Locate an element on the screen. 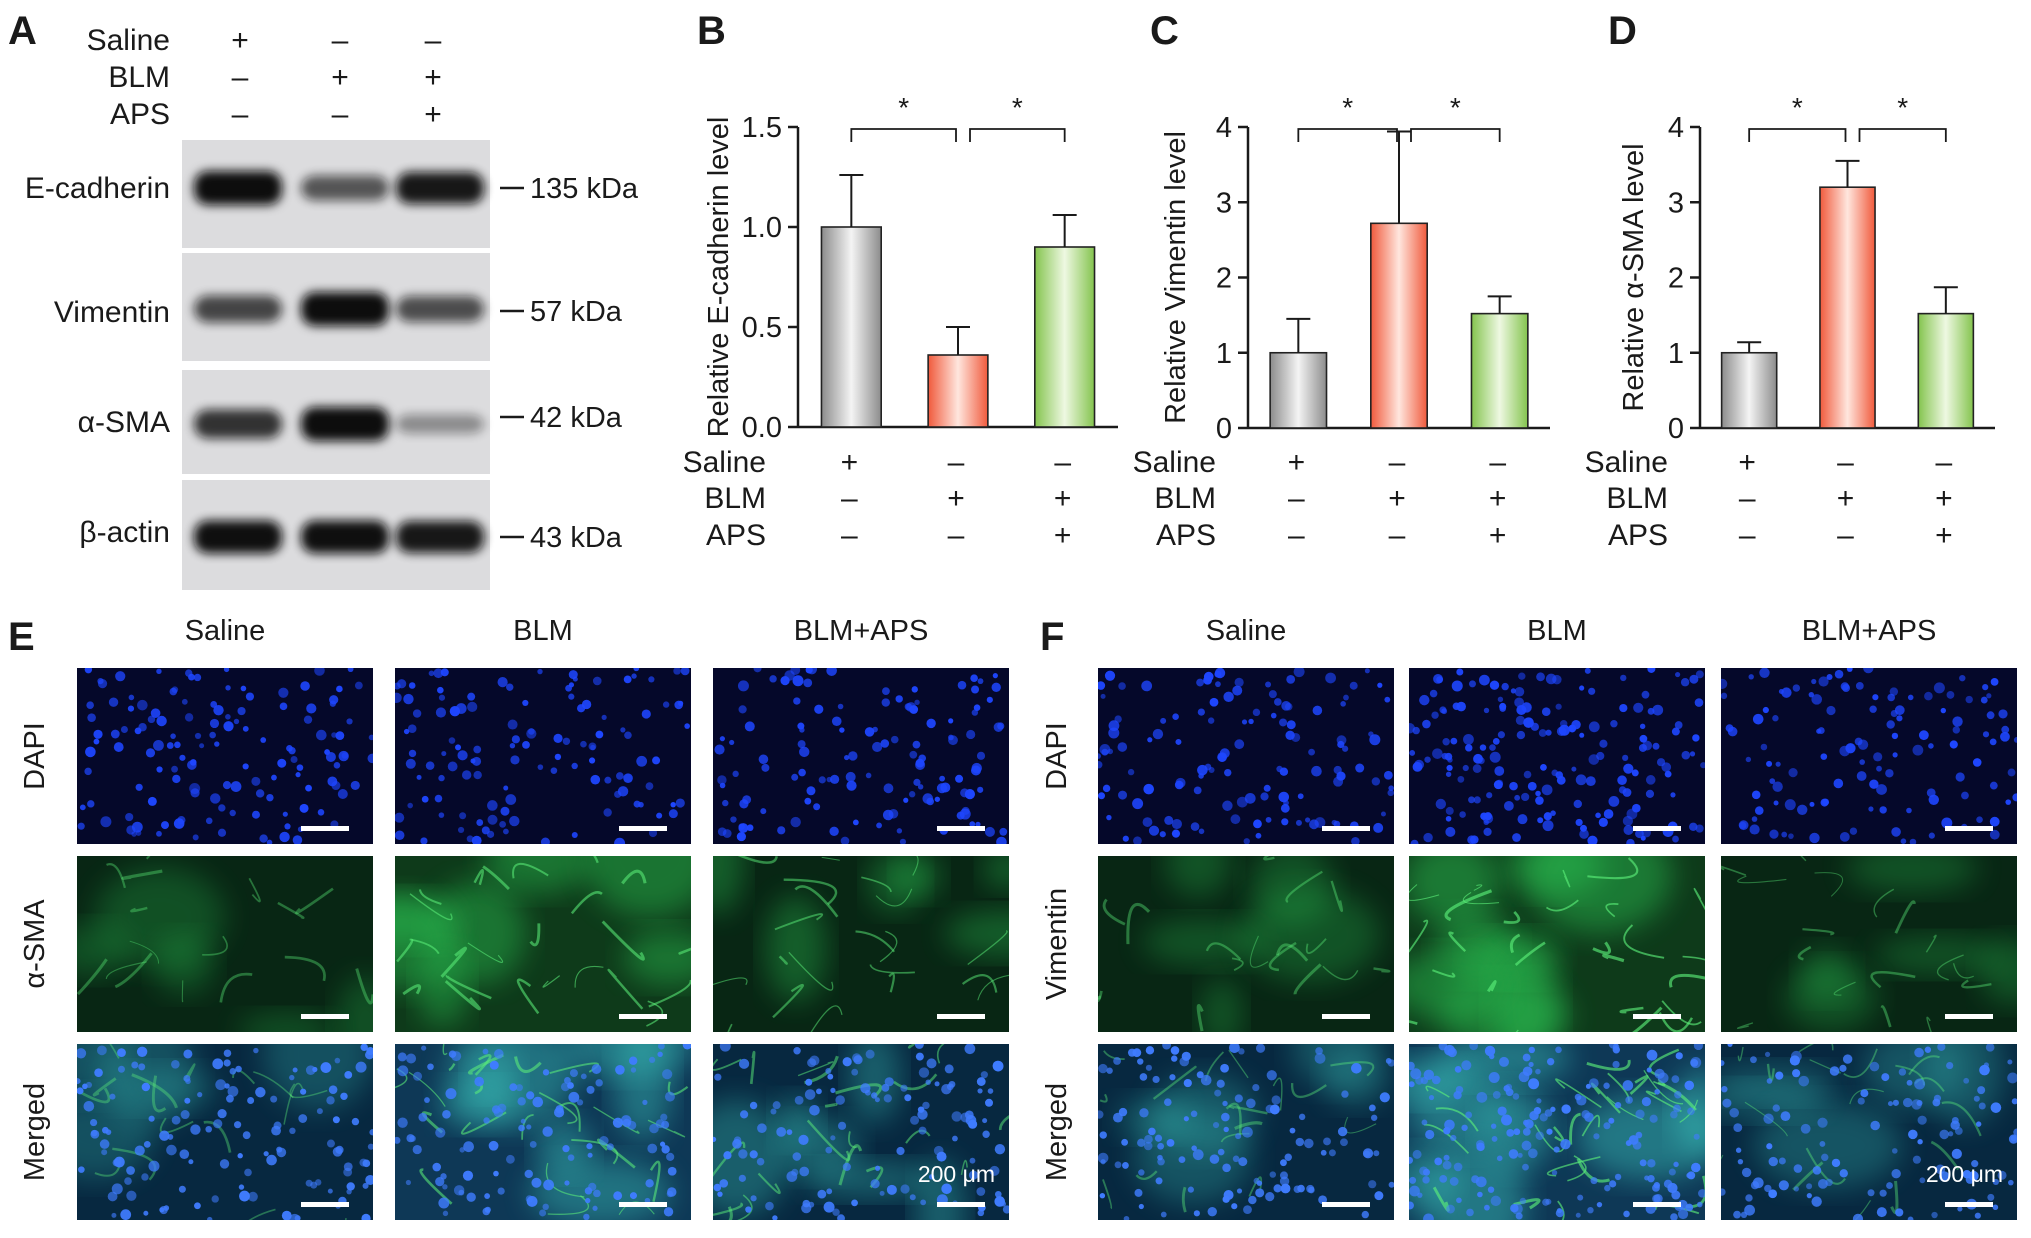  significance-star: * is located at coordinates (1017, 107).